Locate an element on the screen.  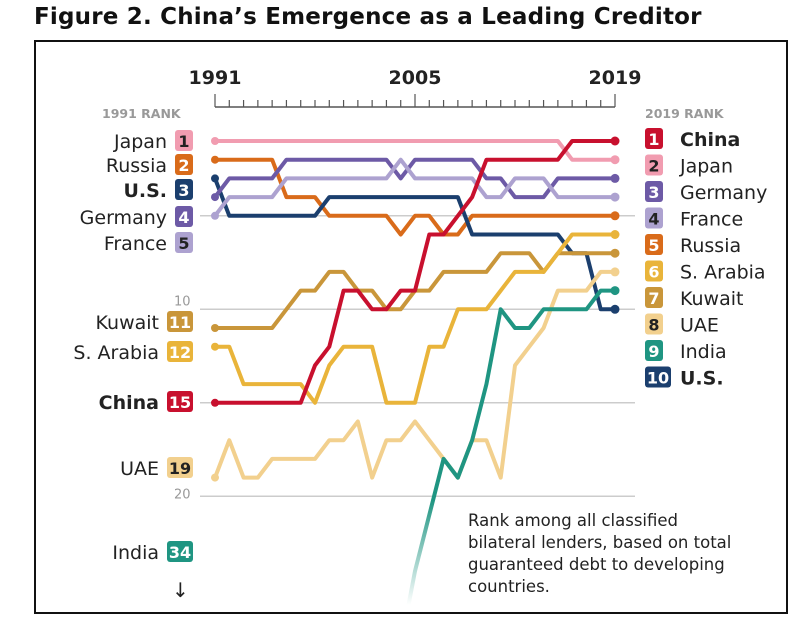
left-rank-number-india: 34 is located at coordinates (180, 552).